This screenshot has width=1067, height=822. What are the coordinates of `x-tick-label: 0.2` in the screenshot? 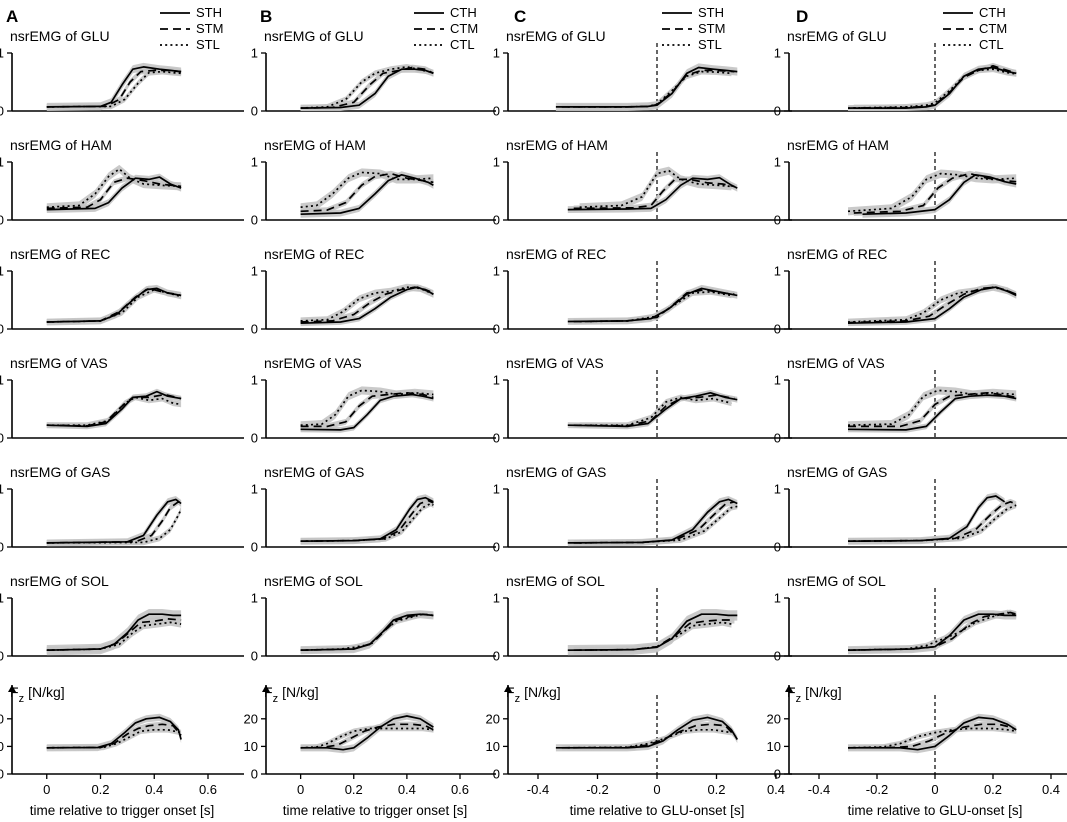 It's located at (993, 789).